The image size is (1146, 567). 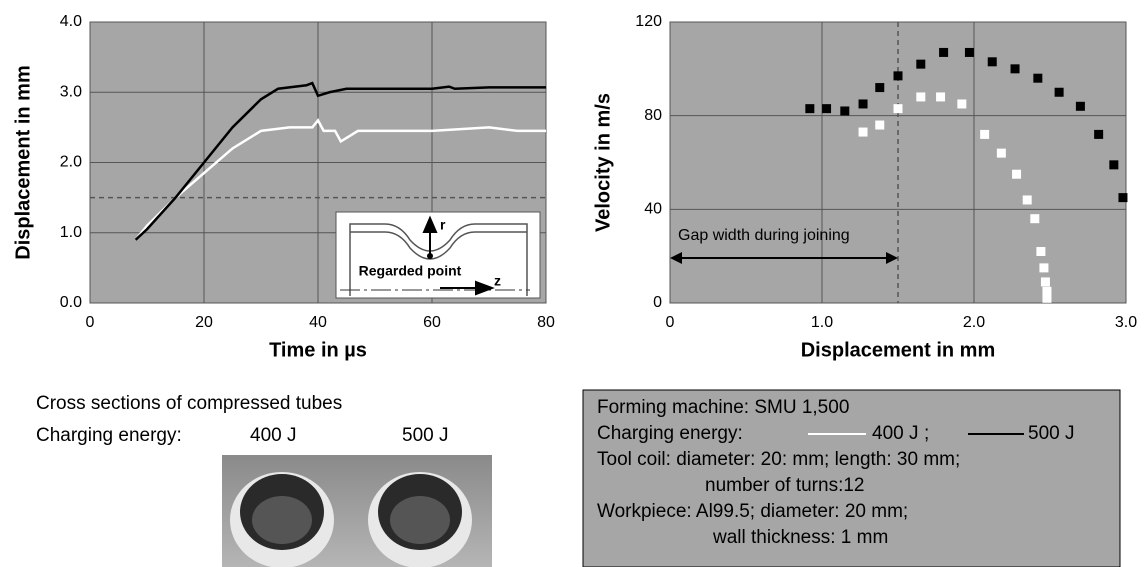 What do you see at coordinates (603, 162) in the screenshot?
I see `y-axis-title: Velocity in m/s` at bounding box center [603, 162].